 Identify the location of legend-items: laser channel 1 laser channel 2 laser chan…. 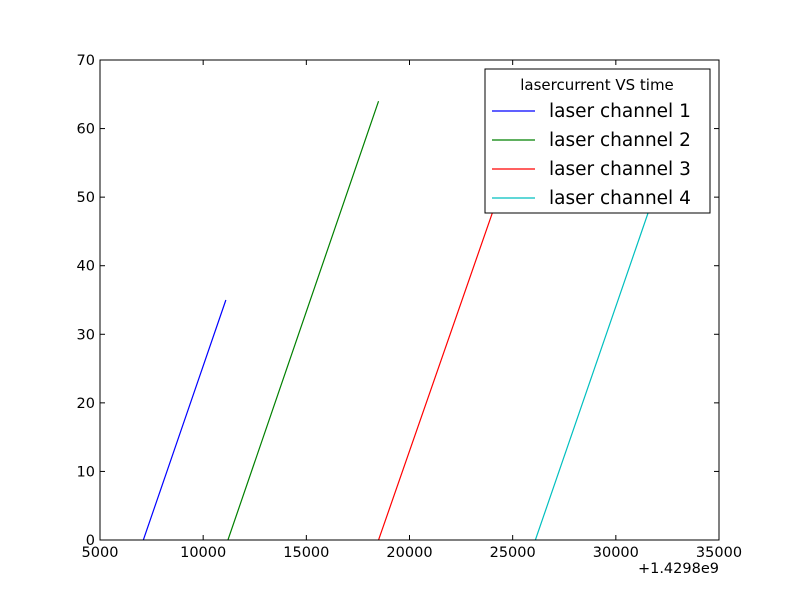
(591, 155).